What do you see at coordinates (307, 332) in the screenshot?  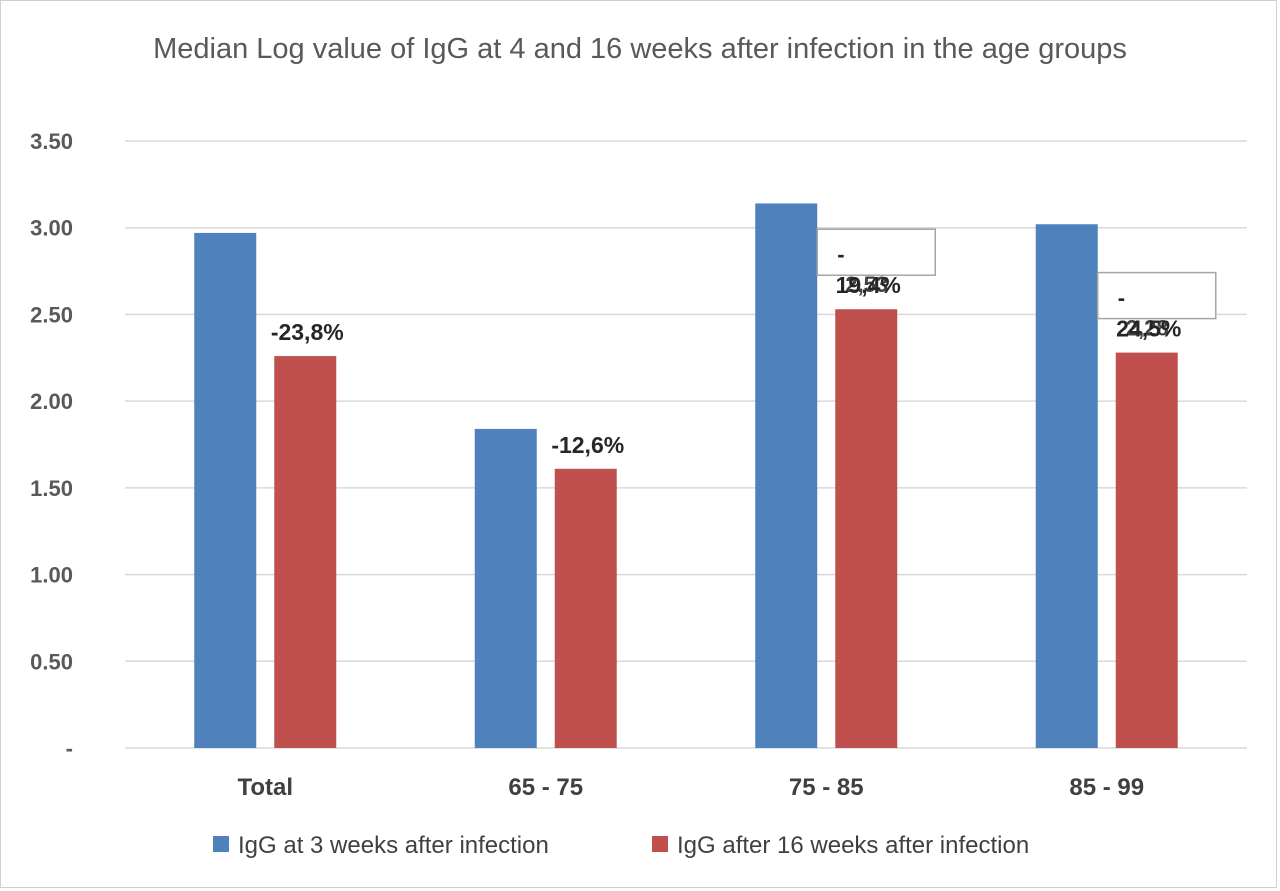 I see `data-label: -23,8%` at bounding box center [307, 332].